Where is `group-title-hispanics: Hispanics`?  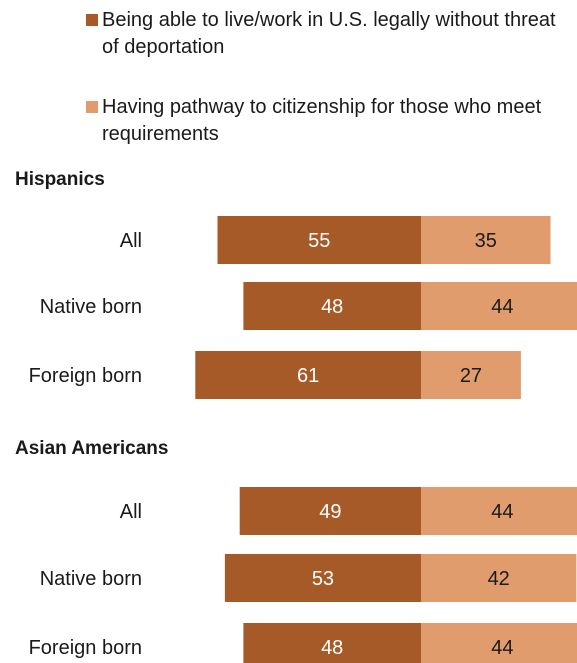
group-title-hispanics: Hispanics is located at coordinates (60, 179).